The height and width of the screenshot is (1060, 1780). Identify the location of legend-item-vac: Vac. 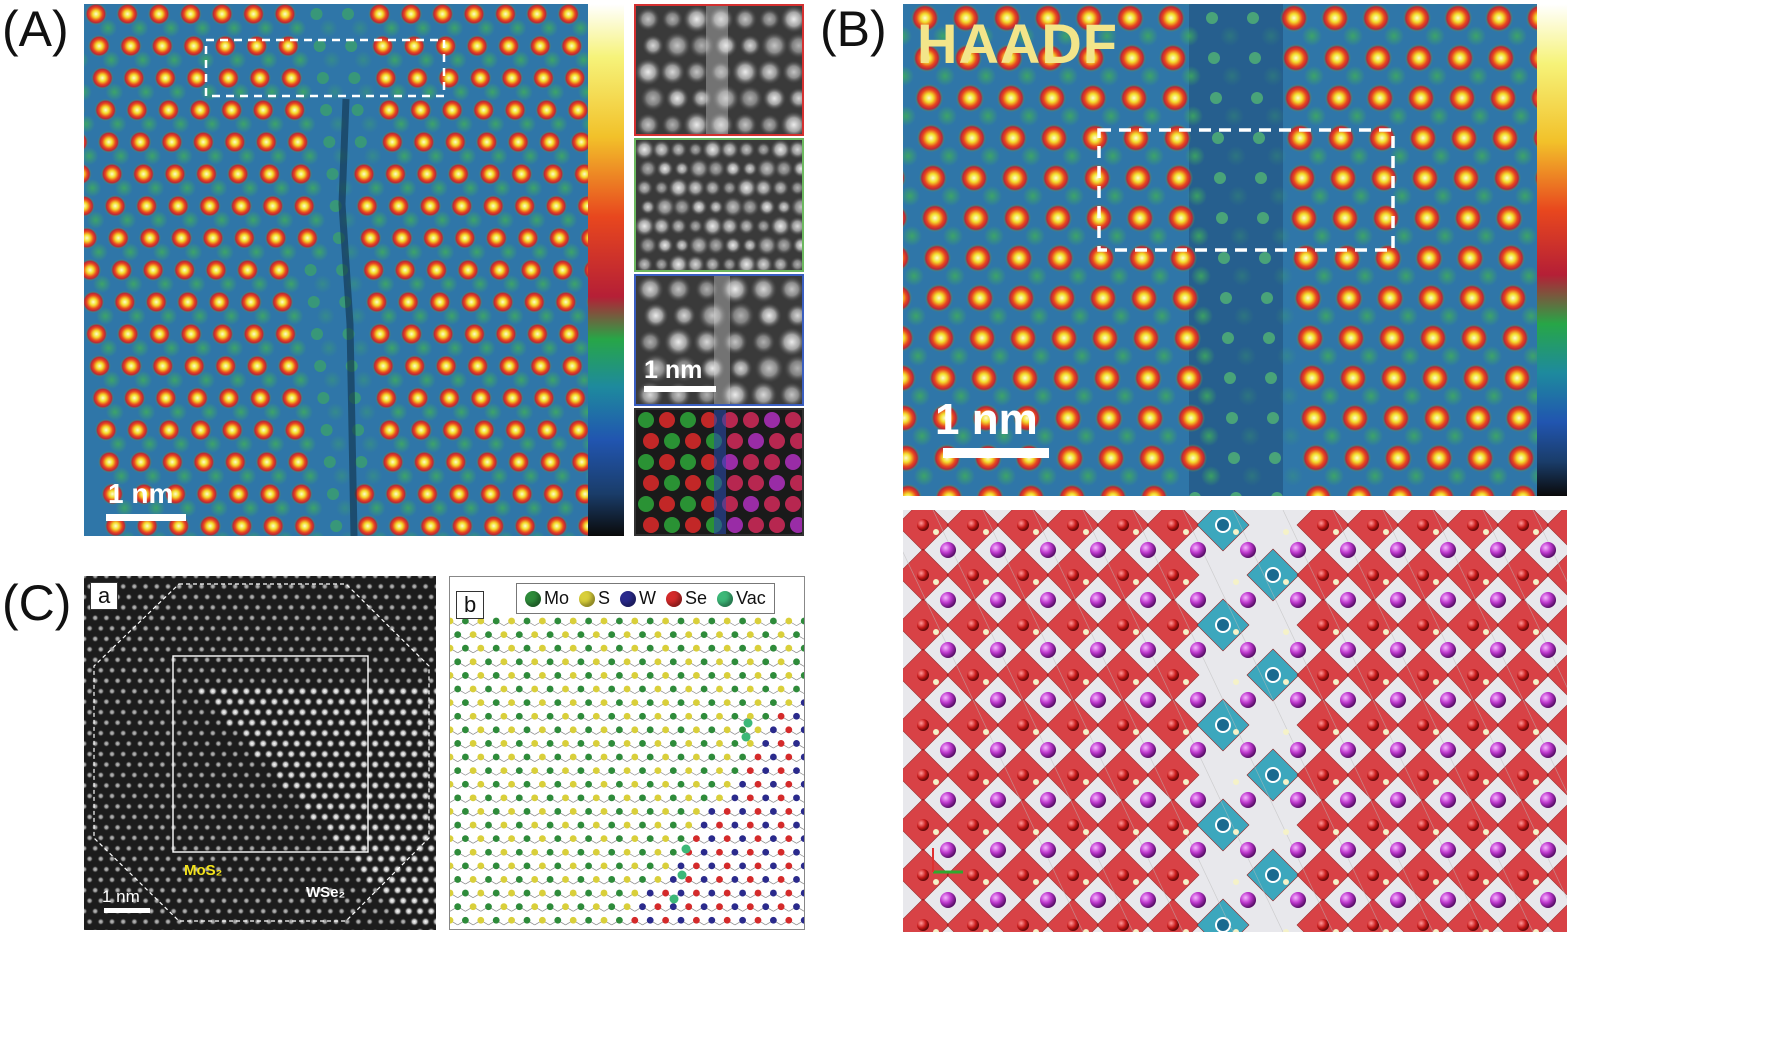
(741, 598).